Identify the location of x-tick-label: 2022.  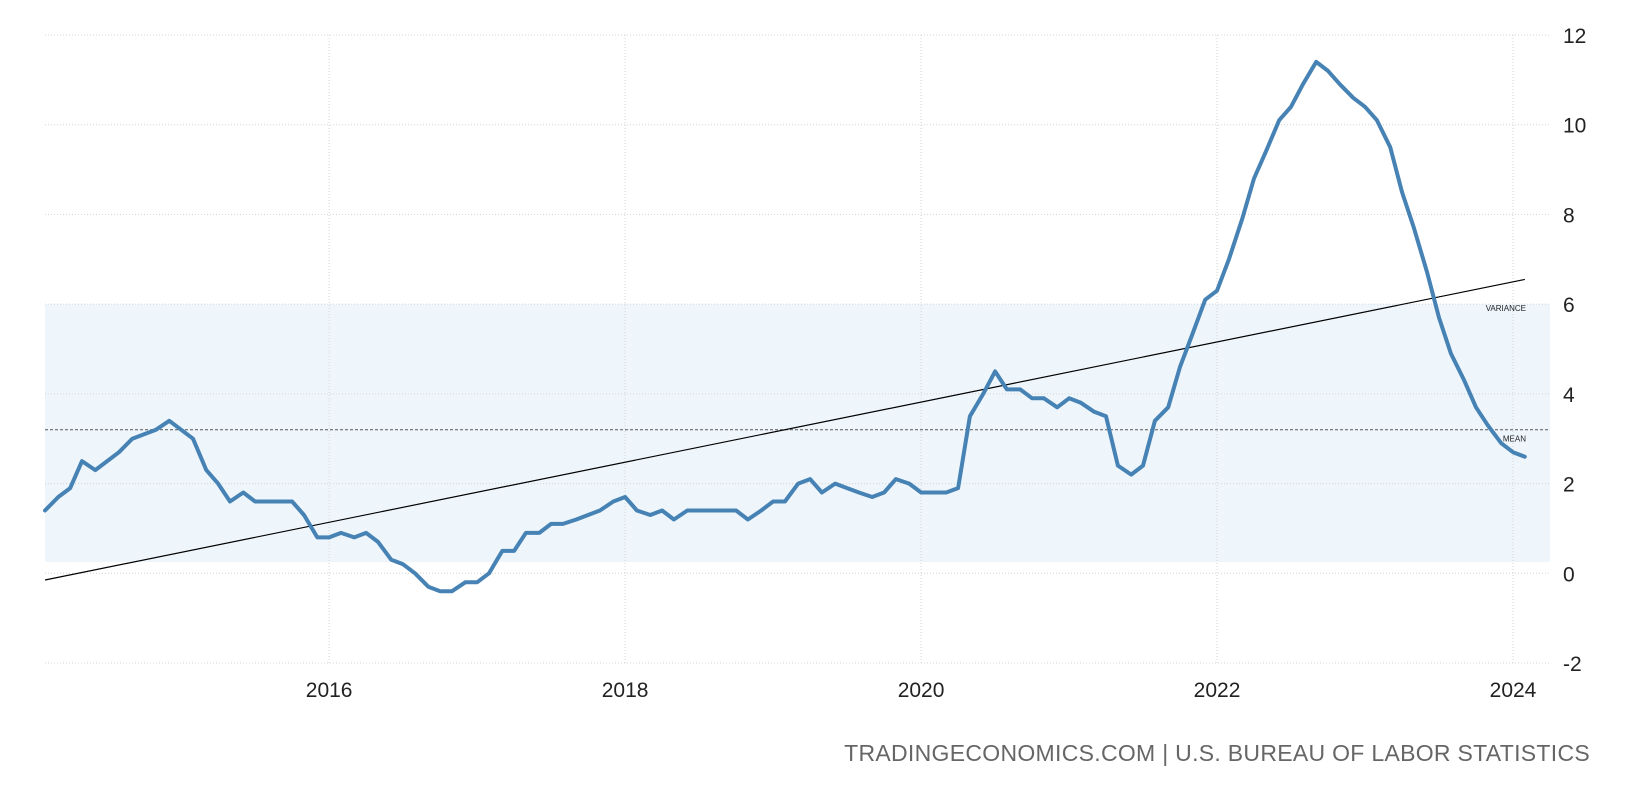
(1217, 690).